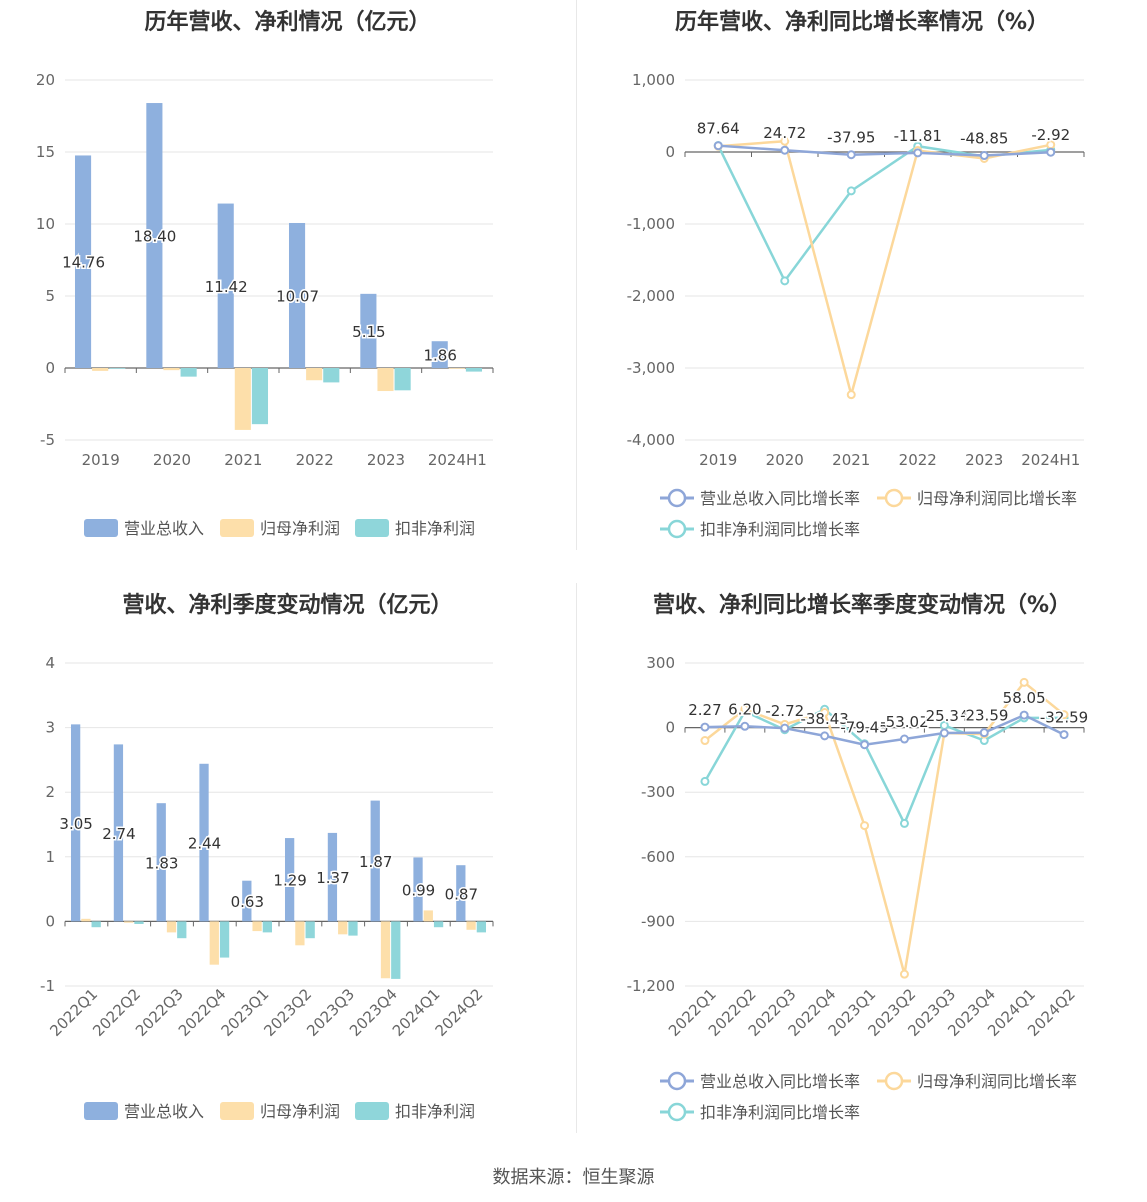  I want to click on data-source: 数据来源：恒生聚源, so click(573, 1177).